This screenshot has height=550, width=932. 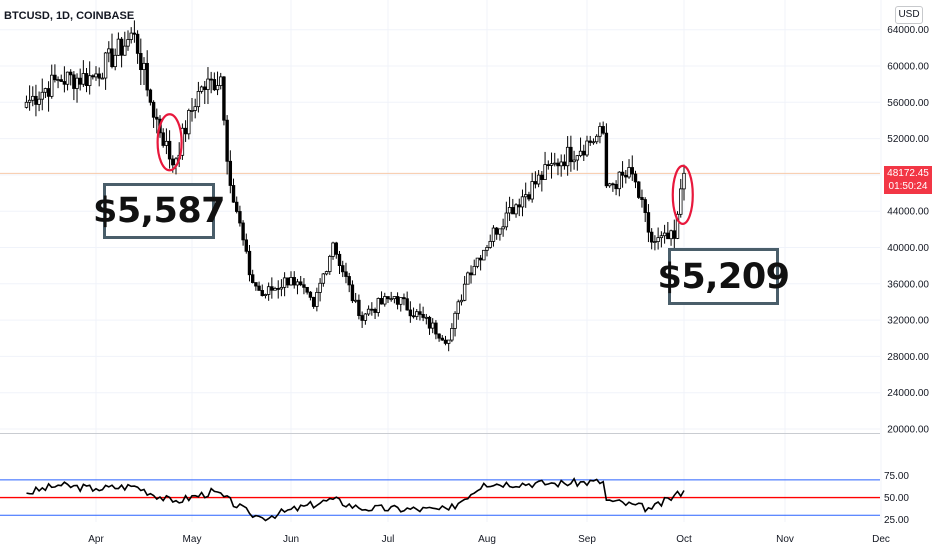 What do you see at coordinates (909, 15) in the screenshot?
I see `currency-label: USD` at bounding box center [909, 15].